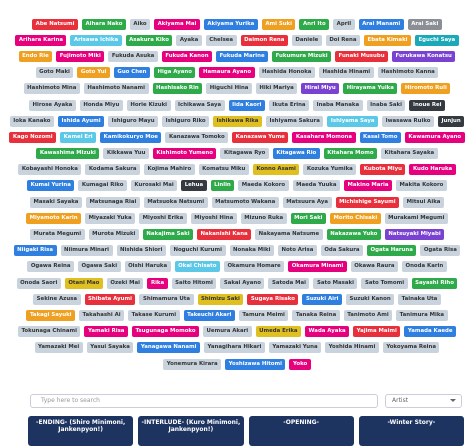 This screenshot has height=446, width=474. I want to click on tag: Ishiyama Saya, so click(353, 121).